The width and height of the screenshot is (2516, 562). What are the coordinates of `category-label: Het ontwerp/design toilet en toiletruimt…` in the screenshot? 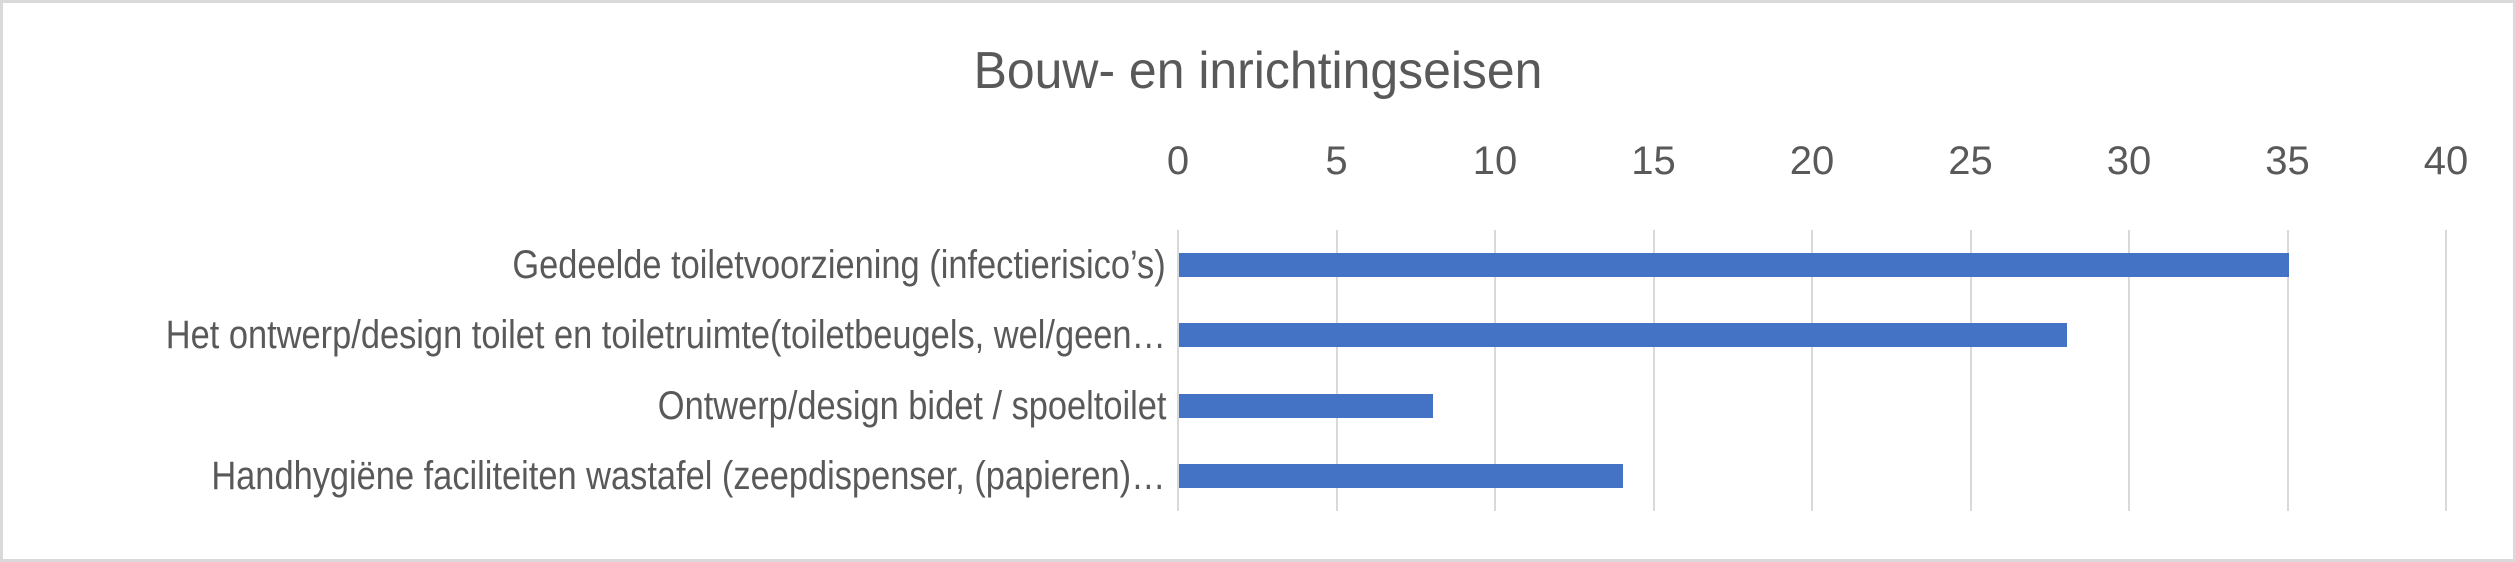 It's located at (665, 335).